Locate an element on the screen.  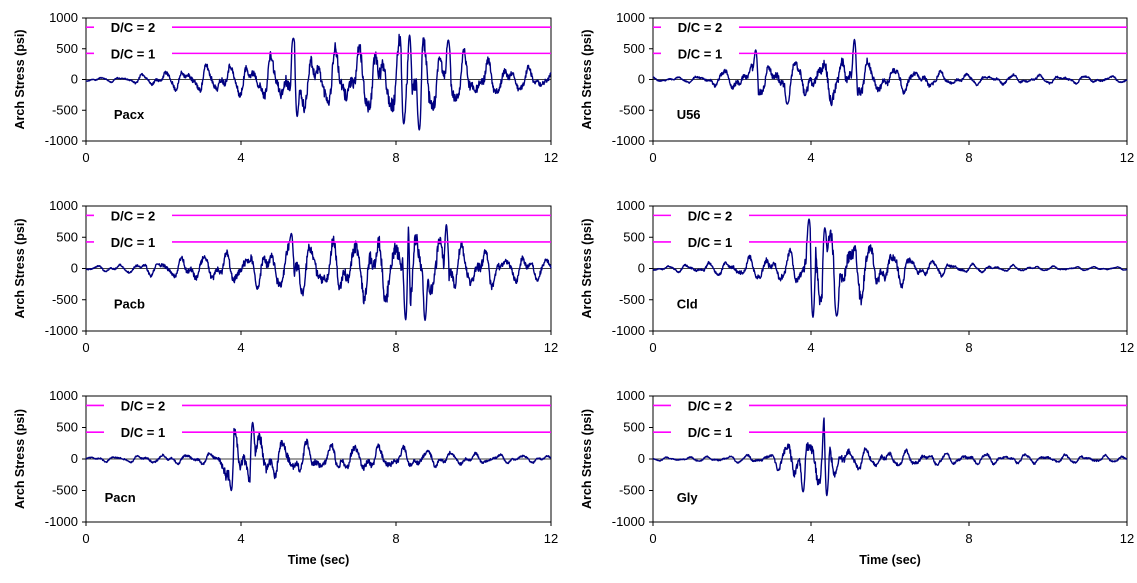
panel-label: Pacn is located at coordinates (120, 497).